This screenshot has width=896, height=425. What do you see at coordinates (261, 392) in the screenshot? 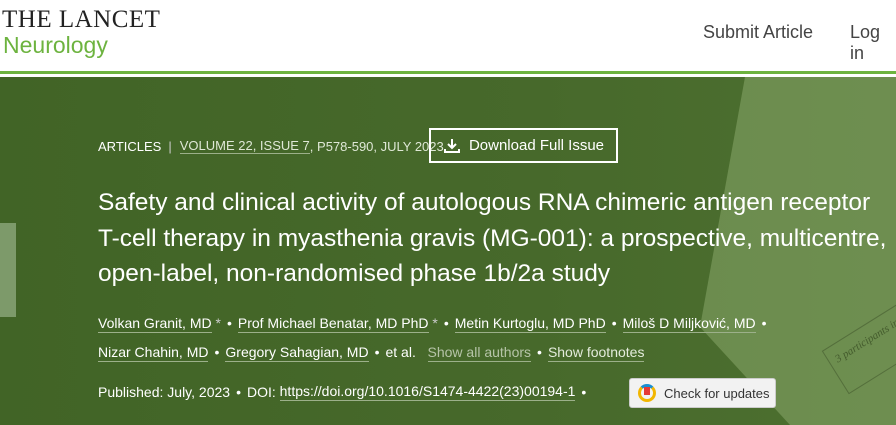
I see `doi-label: DOI:` at bounding box center [261, 392].